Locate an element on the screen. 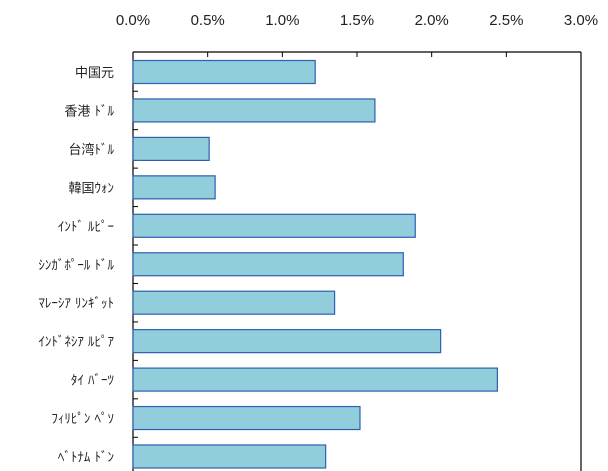  category-label: 韓国ｳｫﾝ is located at coordinates (91, 188).